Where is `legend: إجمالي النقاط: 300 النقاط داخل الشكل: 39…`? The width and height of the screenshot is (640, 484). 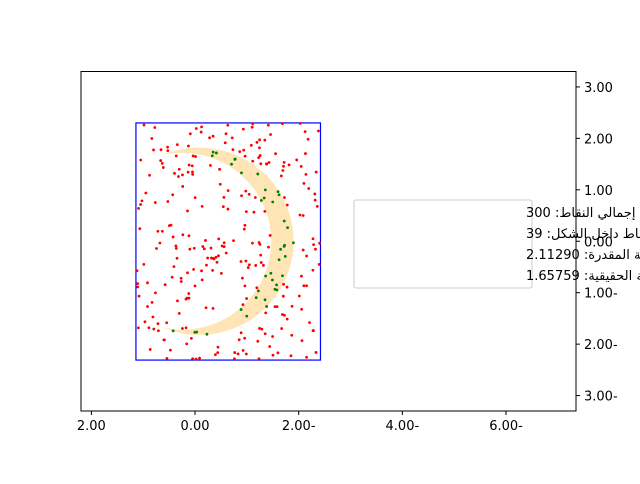
legend: إجمالي النقاط: 300 النقاط داخل الشكل: 39… is located at coordinates (496, 244).